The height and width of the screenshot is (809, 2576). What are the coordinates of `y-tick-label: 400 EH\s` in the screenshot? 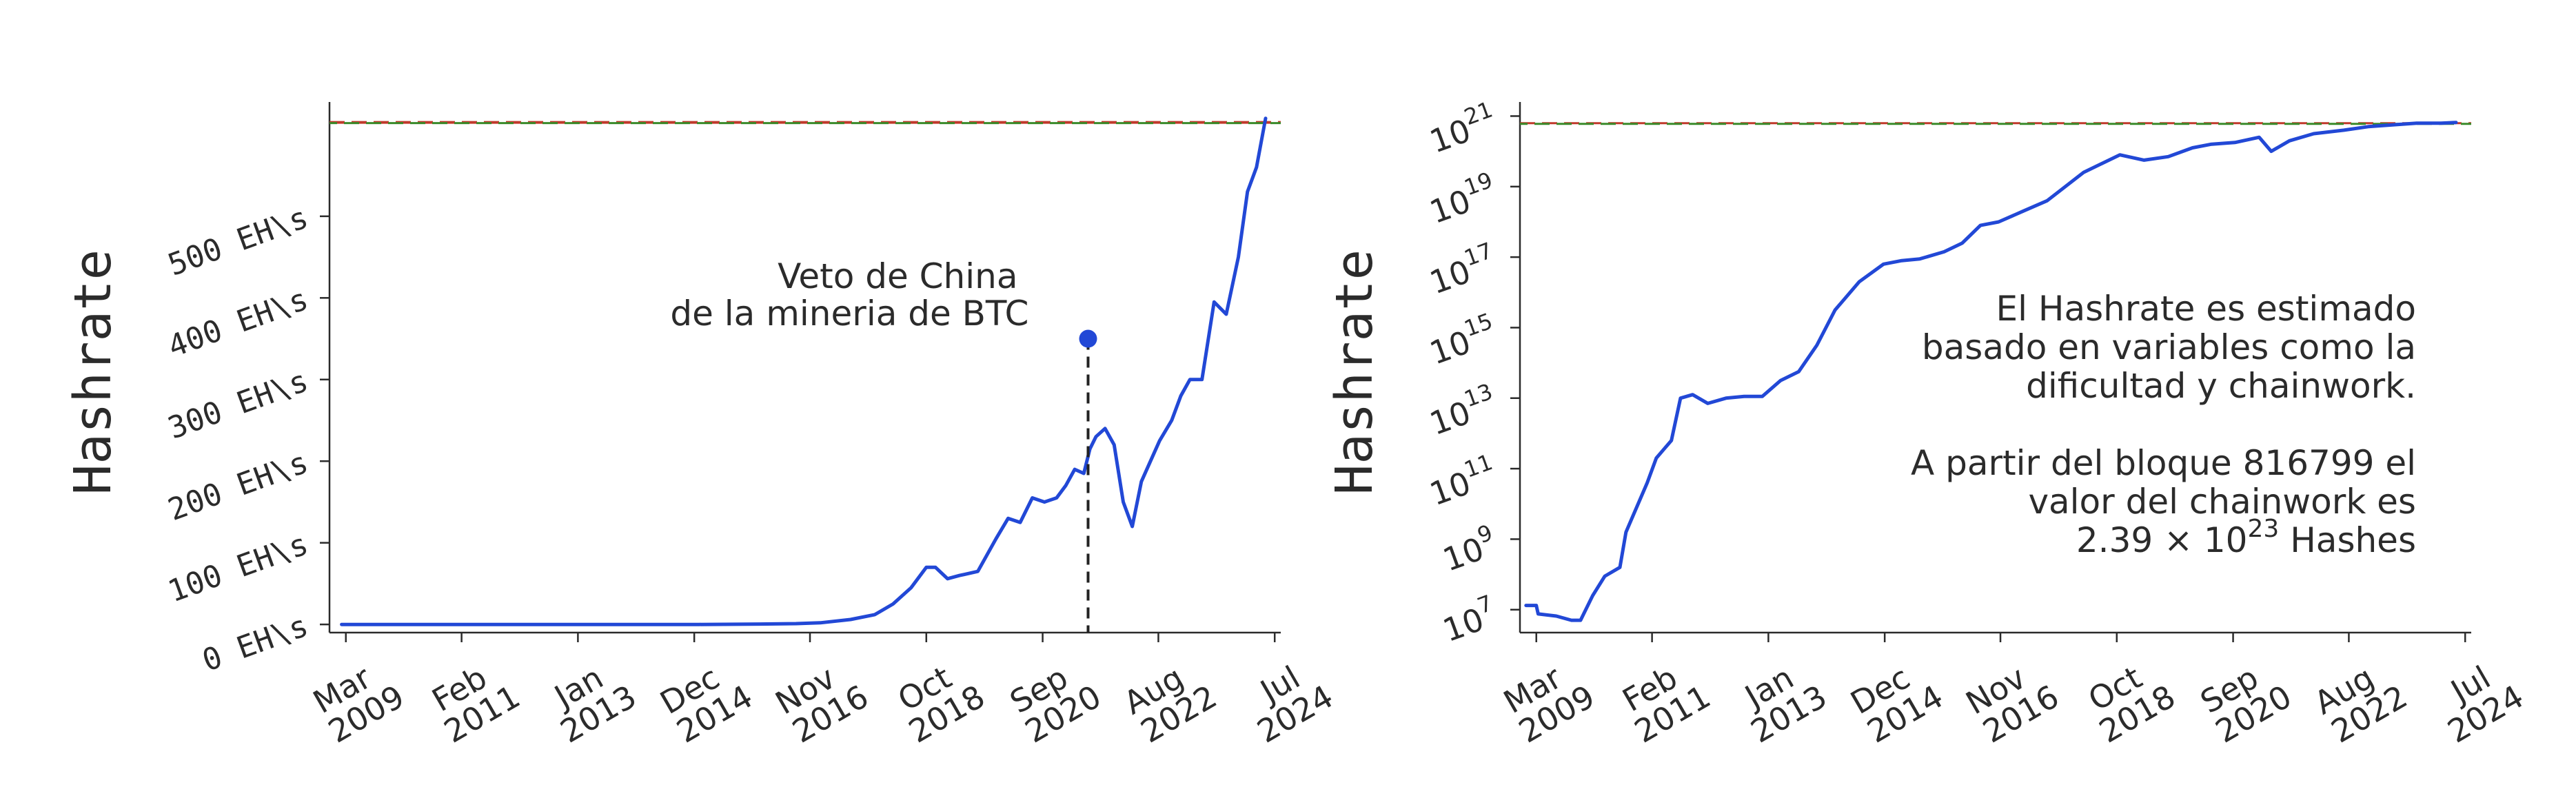 It's located at (238, 323).